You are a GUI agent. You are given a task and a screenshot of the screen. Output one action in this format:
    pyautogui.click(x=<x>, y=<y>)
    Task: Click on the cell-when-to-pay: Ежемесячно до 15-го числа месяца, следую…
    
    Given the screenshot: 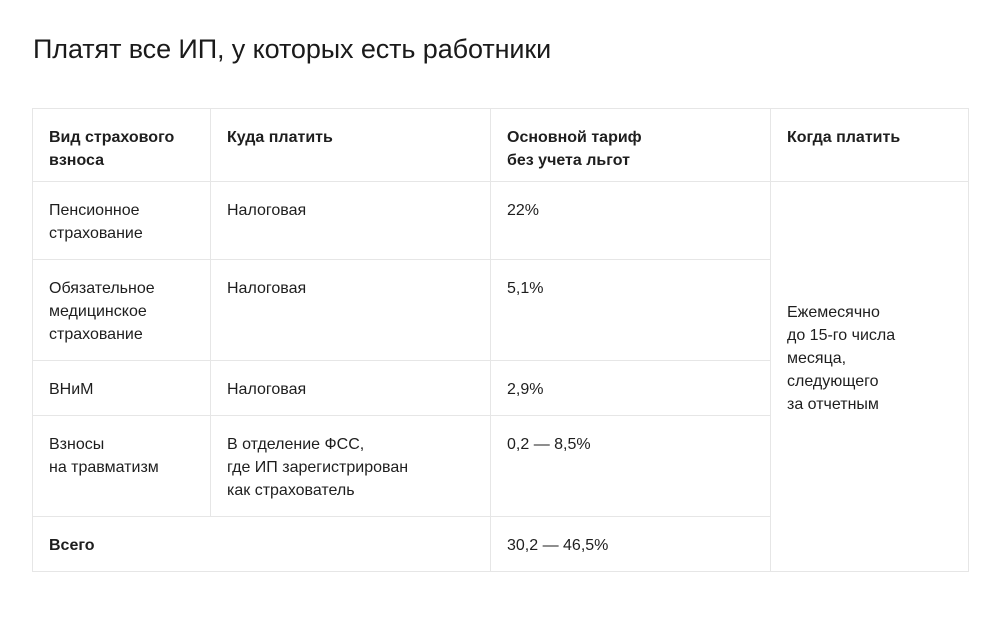 What is the action you would take?
    pyautogui.click(x=869, y=376)
    